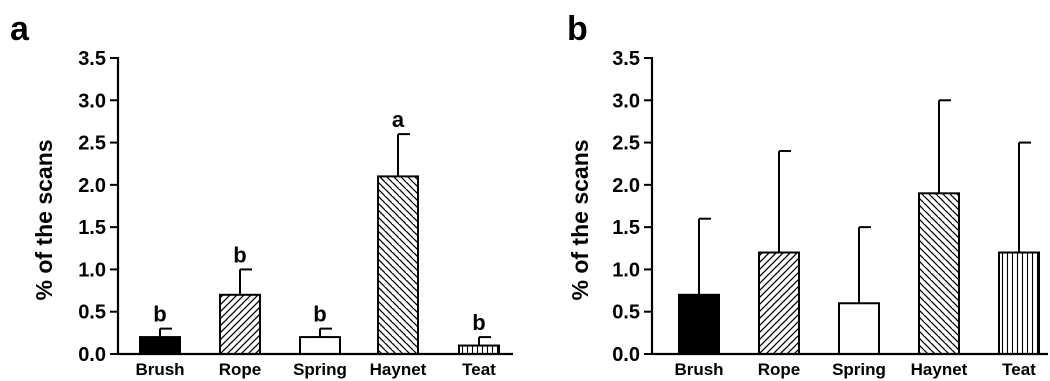  I want to click on panel-a-x-categories: Brush Rope Spring Haynet Teat, so click(315, 369).